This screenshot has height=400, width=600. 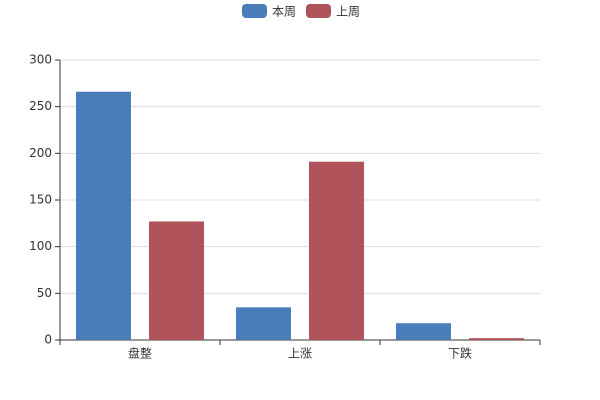 What do you see at coordinates (40, 106) in the screenshot?
I see `y-tick-label: 250` at bounding box center [40, 106].